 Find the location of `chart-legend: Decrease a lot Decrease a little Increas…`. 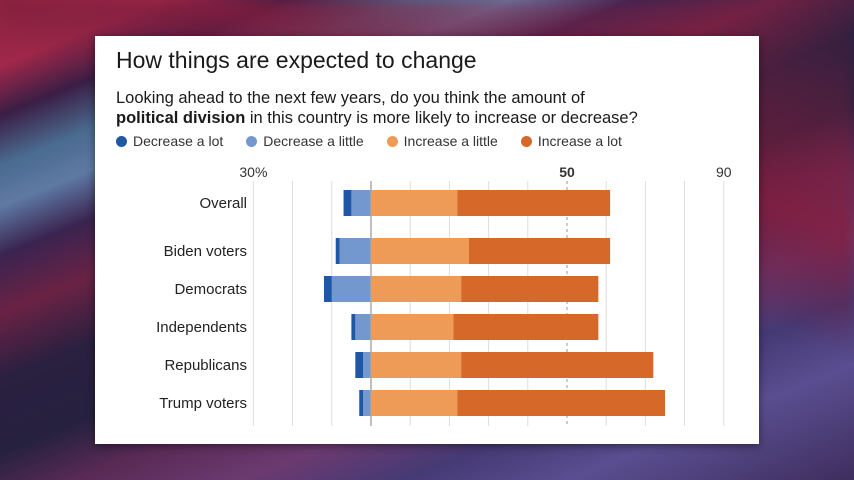

chart-legend: Decrease a lot Decrease a little Increas… is located at coordinates (380, 141).